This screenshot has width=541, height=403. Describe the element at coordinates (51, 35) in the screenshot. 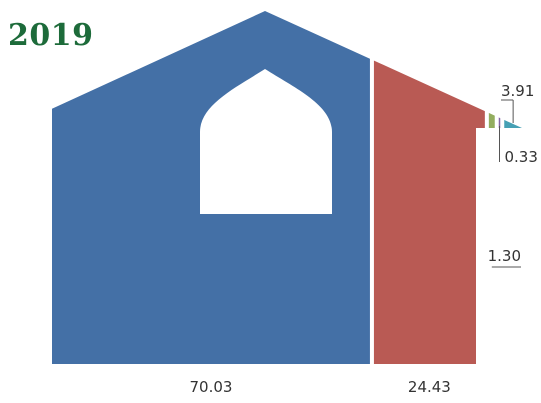

I see `chart-title: 2019` at that location.